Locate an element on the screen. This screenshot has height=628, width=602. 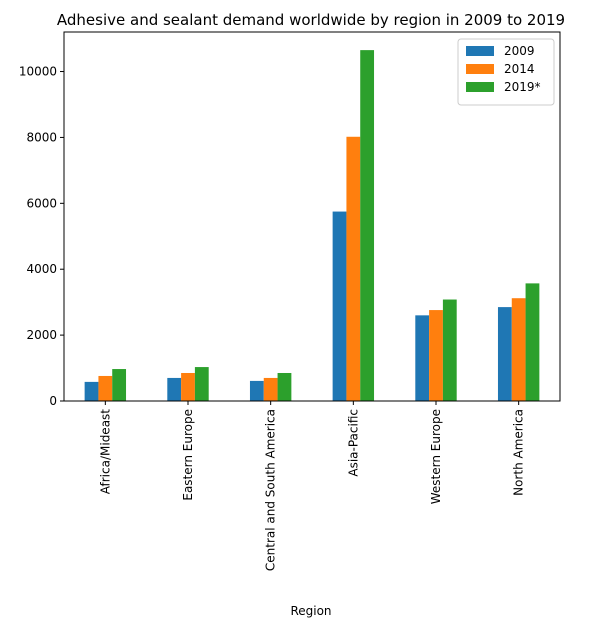
x-tick-label: Central and South America is located at coordinates (271, 490).